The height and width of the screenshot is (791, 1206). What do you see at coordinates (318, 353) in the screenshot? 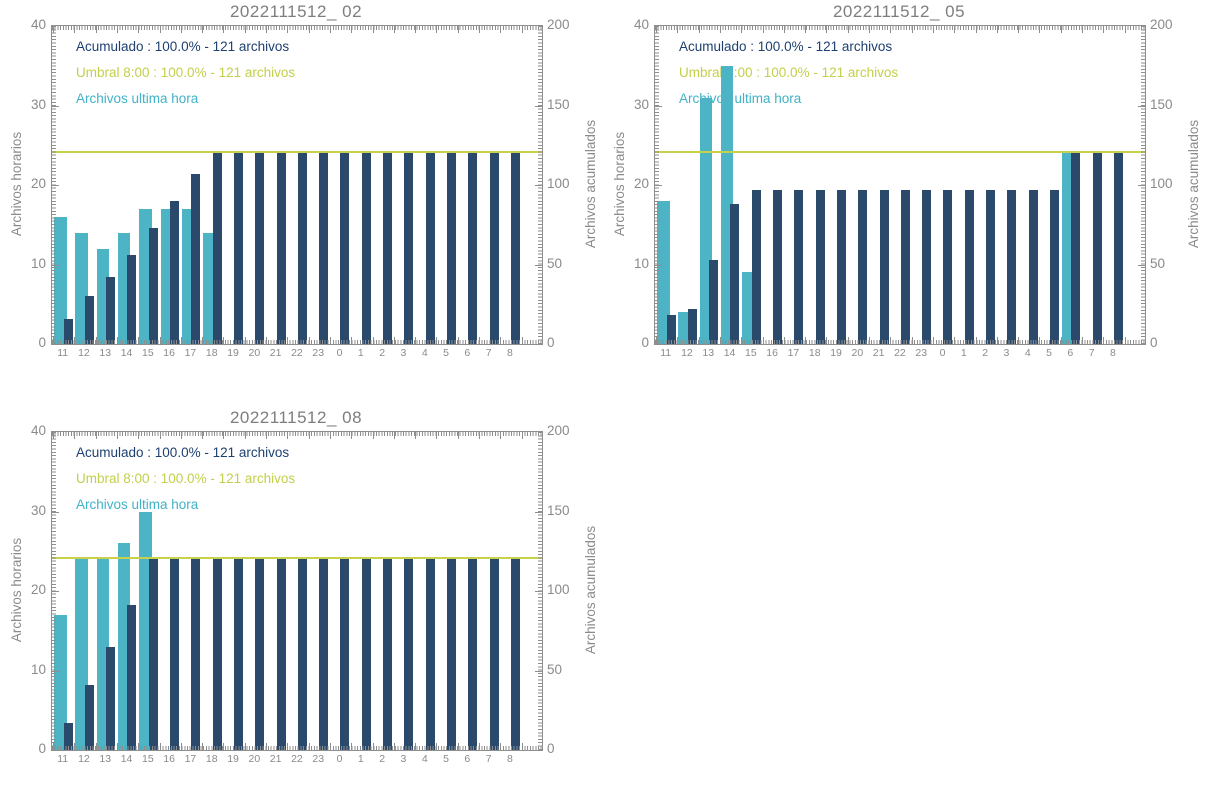
I see `x-tick-label: 23` at bounding box center [318, 353].